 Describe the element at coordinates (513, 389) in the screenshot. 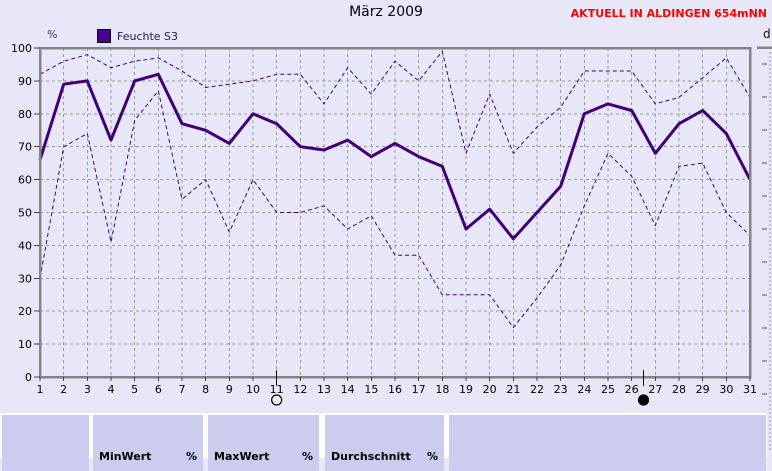

I see `x-tick-label: 21` at that location.